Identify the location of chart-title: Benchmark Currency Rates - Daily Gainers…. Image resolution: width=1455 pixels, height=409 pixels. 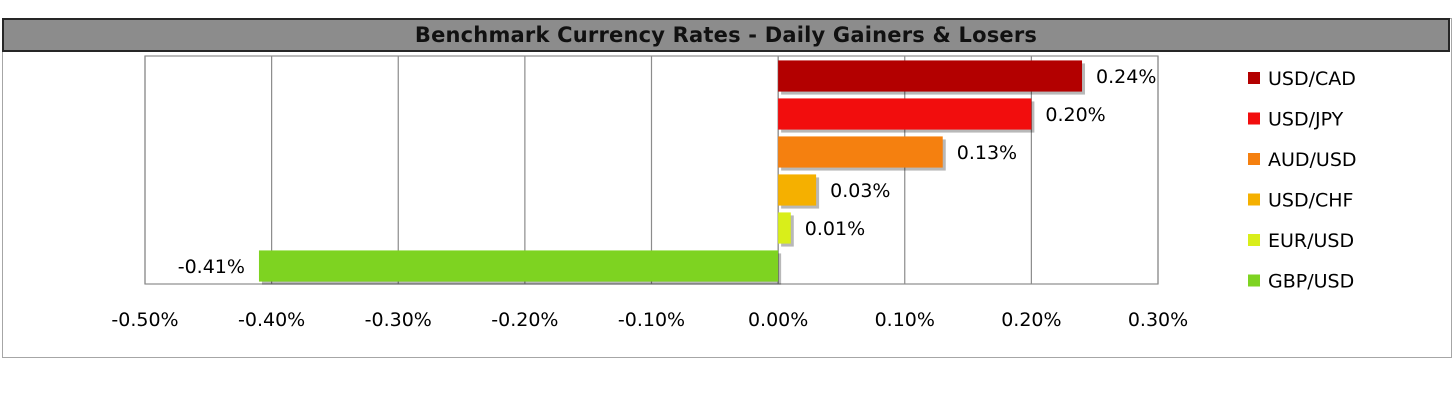
(726, 35).